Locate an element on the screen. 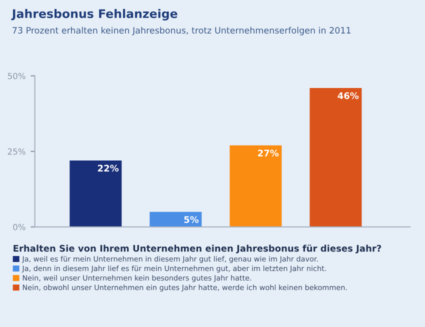 Image resolution: width=425 pixels, height=327 pixels. data-label: 46% is located at coordinates (348, 96).